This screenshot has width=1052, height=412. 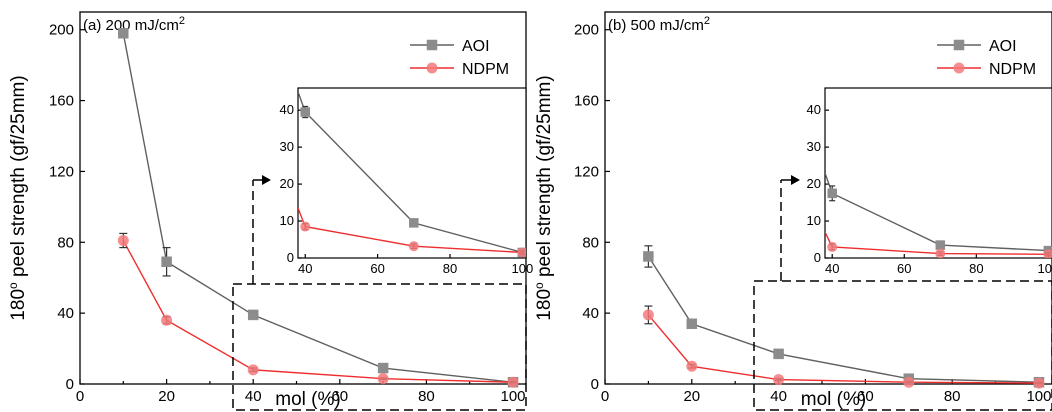 I want to click on legend-label: AOI, so click(x=476, y=46).